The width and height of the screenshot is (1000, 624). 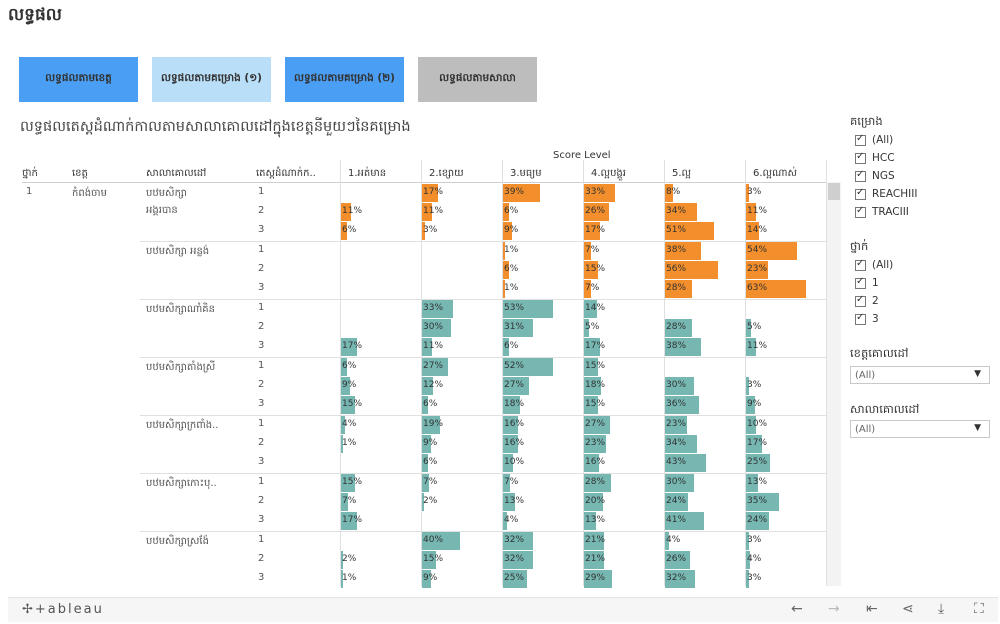 What do you see at coordinates (920, 375) in the screenshot?
I see `target-province-dropdown: (All) ▼` at bounding box center [920, 375].